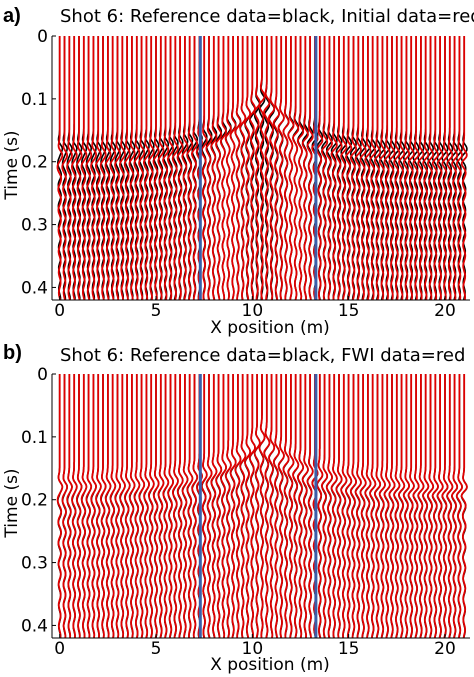 The image size is (474, 677). Describe the element at coordinates (34, 501) in the screenshot. I see `y-tick-label-2: 0.2` at that location.